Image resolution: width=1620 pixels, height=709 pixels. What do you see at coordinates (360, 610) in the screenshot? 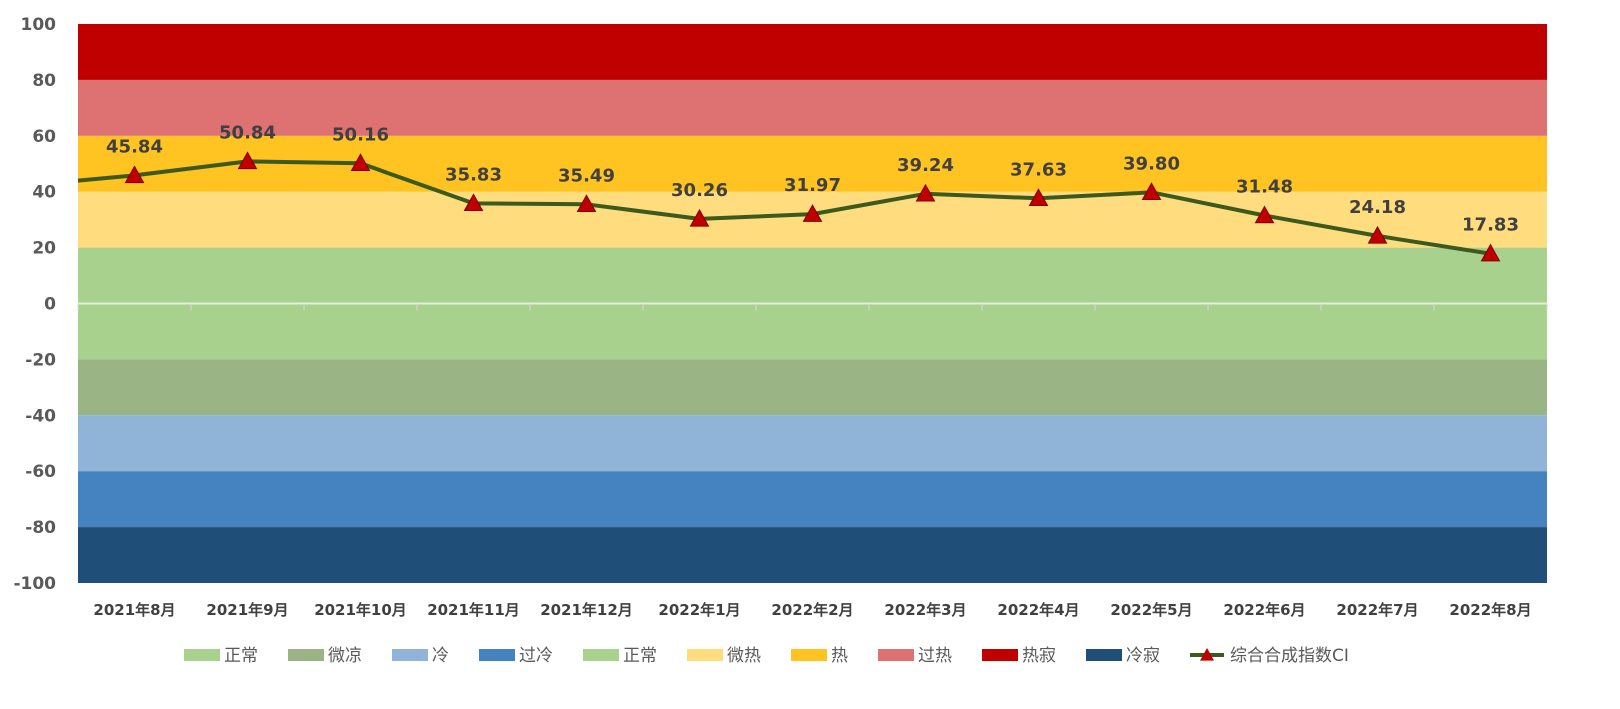
I see `x-tick-label: 2021年10月` at bounding box center [360, 610].